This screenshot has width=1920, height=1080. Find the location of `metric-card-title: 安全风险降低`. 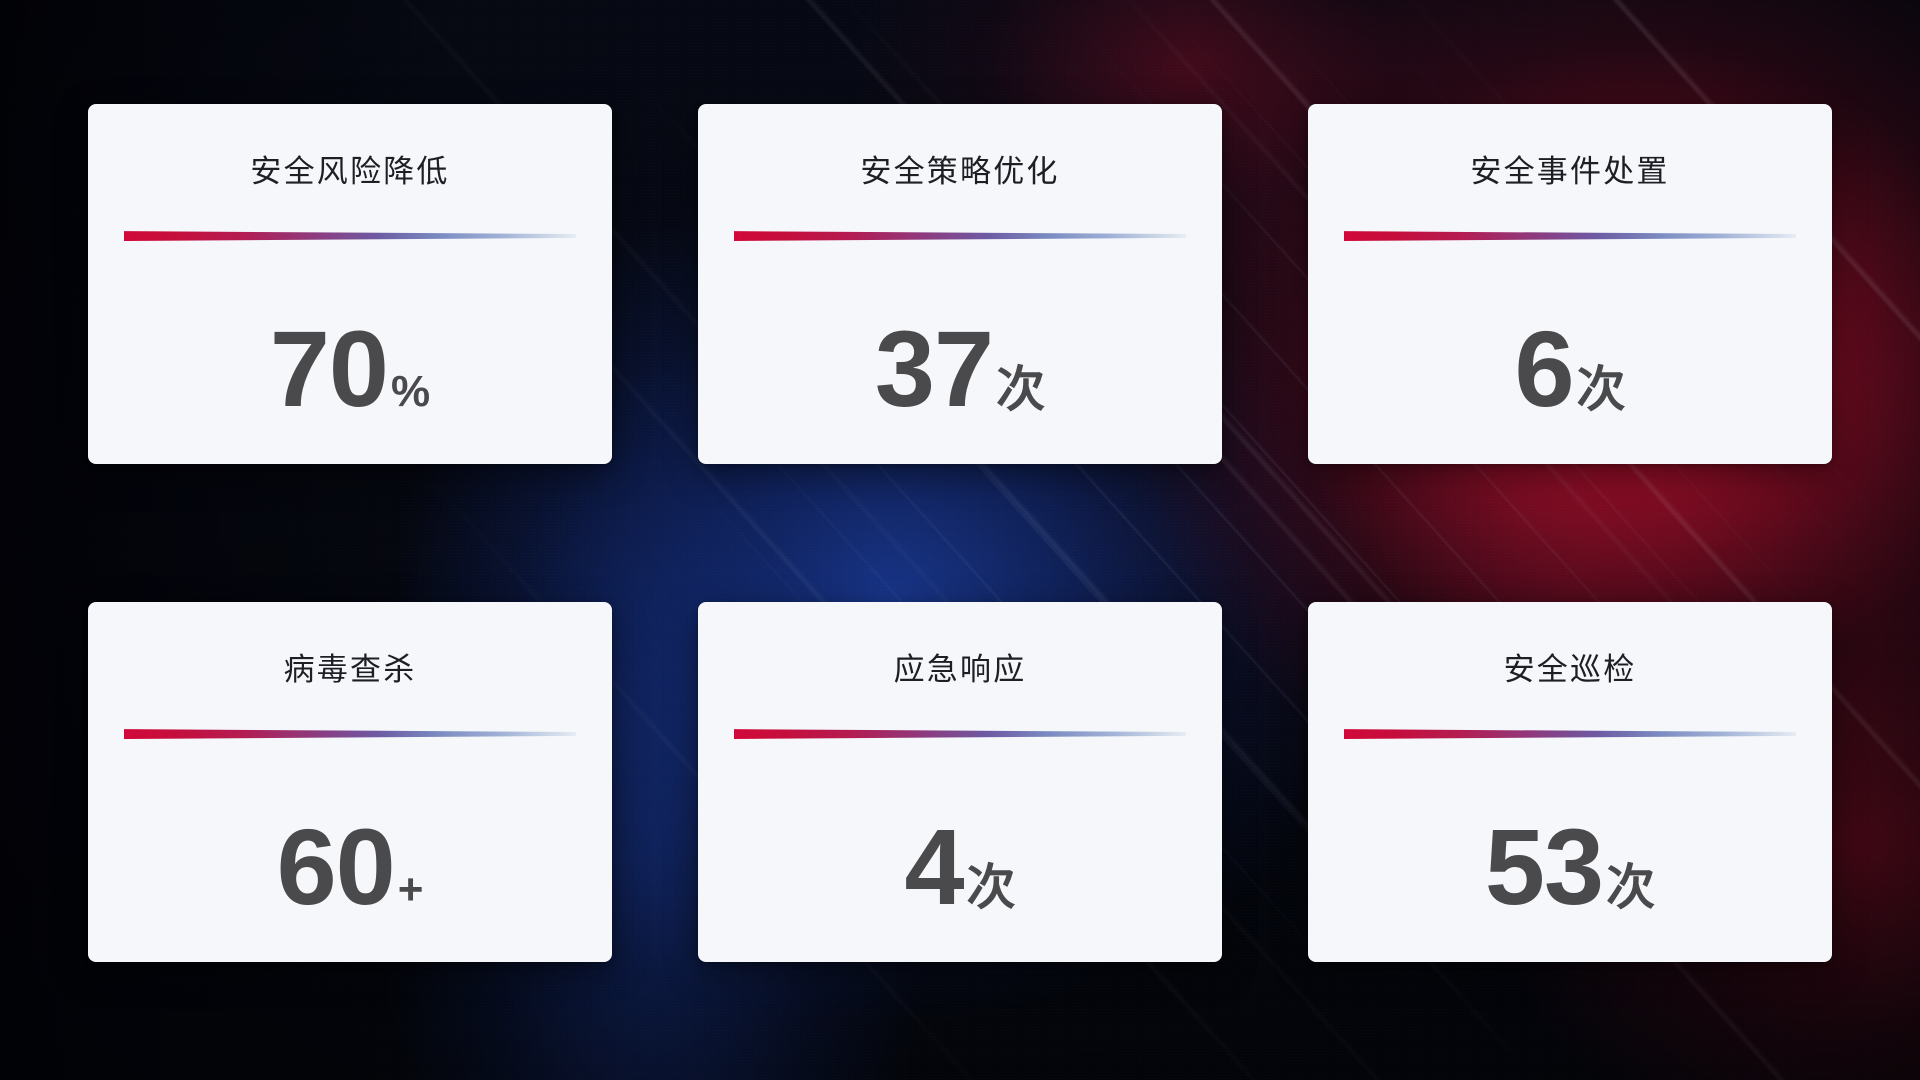

metric-card-title: 安全风险降低 is located at coordinates (350, 171).